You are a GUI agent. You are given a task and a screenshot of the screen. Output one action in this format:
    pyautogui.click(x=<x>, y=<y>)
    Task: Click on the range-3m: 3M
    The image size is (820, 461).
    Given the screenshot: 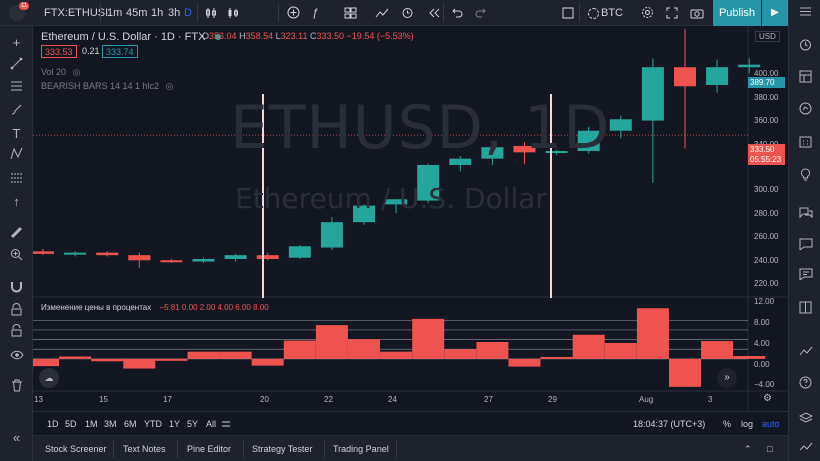 What is the action you would take?
    pyautogui.click(x=110, y=424)
    